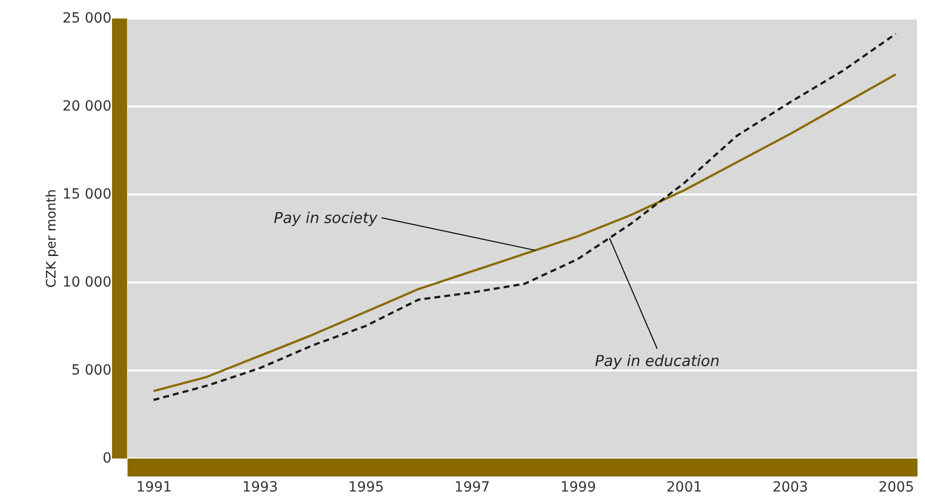 This screenshot has height=504, width=925. What do you see at coordinates (260, 488) in the screenshot?
I see `x-tick-label: 1993` at bounding box center [260, 488].